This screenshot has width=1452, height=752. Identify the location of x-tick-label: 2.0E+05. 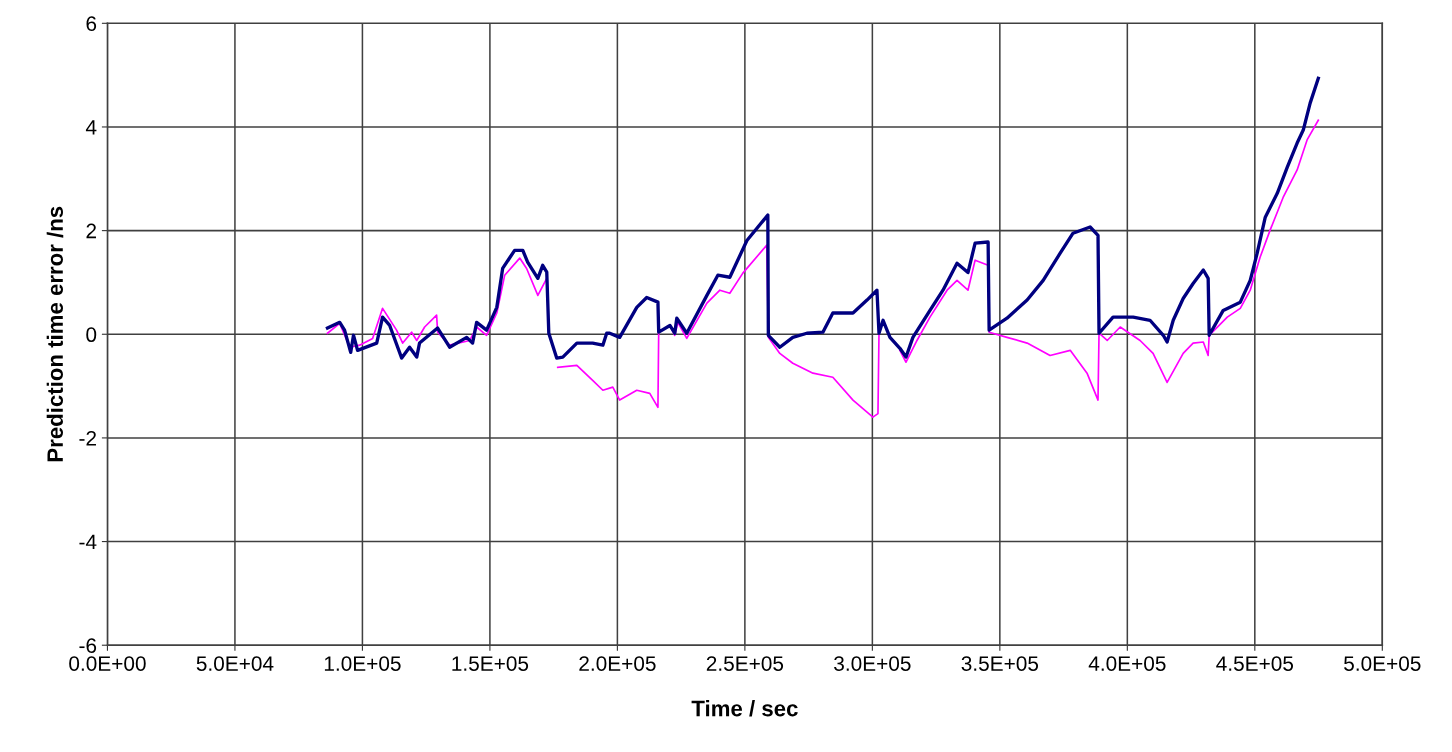
(617, 663).